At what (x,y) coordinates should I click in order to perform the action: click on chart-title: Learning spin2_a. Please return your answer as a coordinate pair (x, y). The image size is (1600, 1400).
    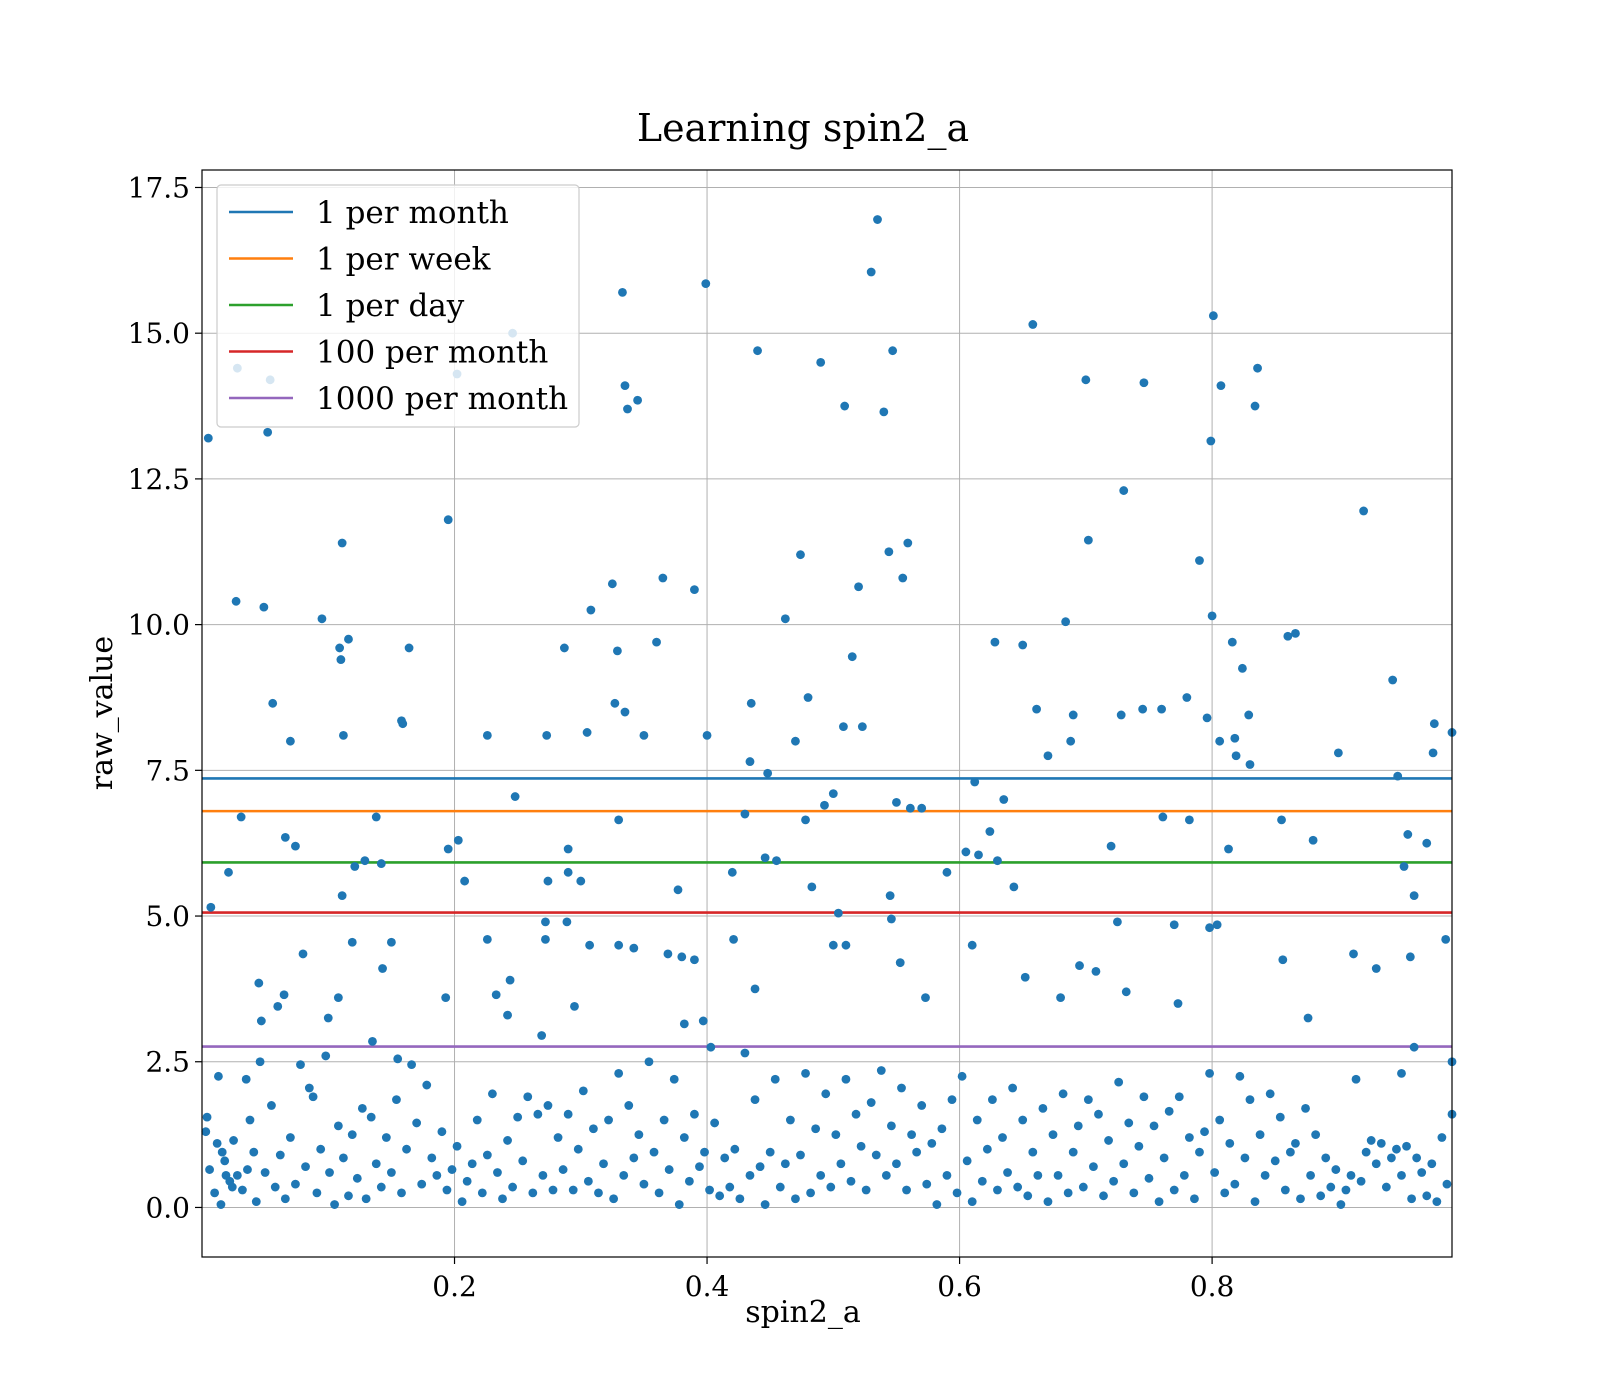
    Looking at the image, I should click on (803, 128).